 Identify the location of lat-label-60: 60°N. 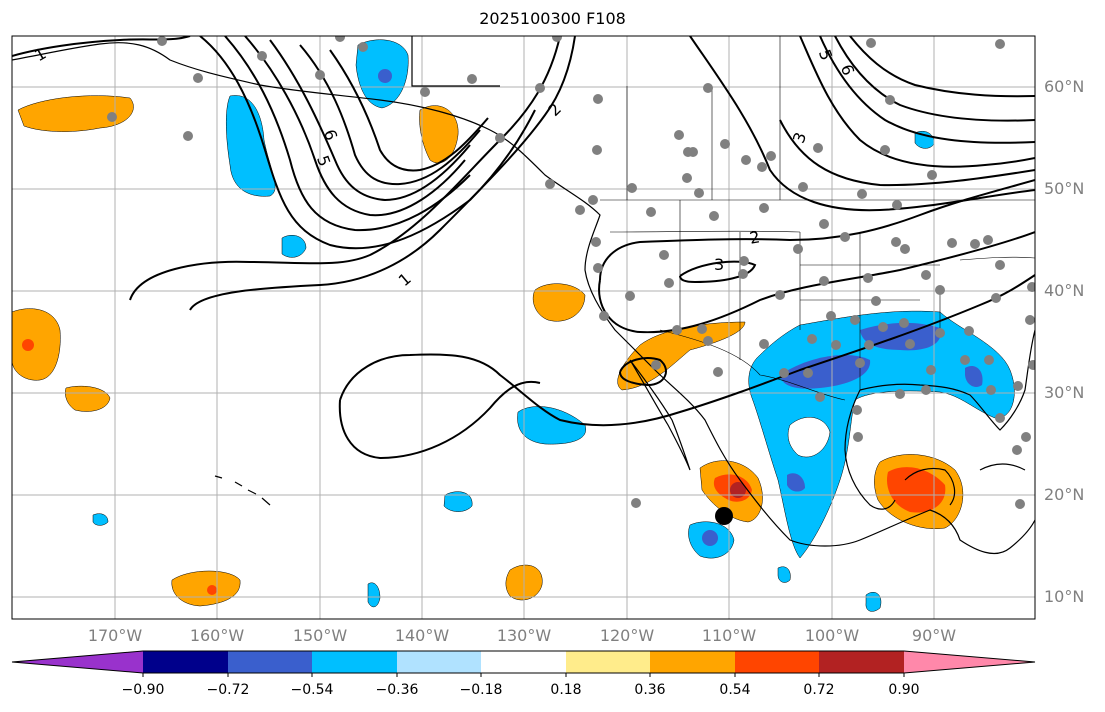
(1064, 86).